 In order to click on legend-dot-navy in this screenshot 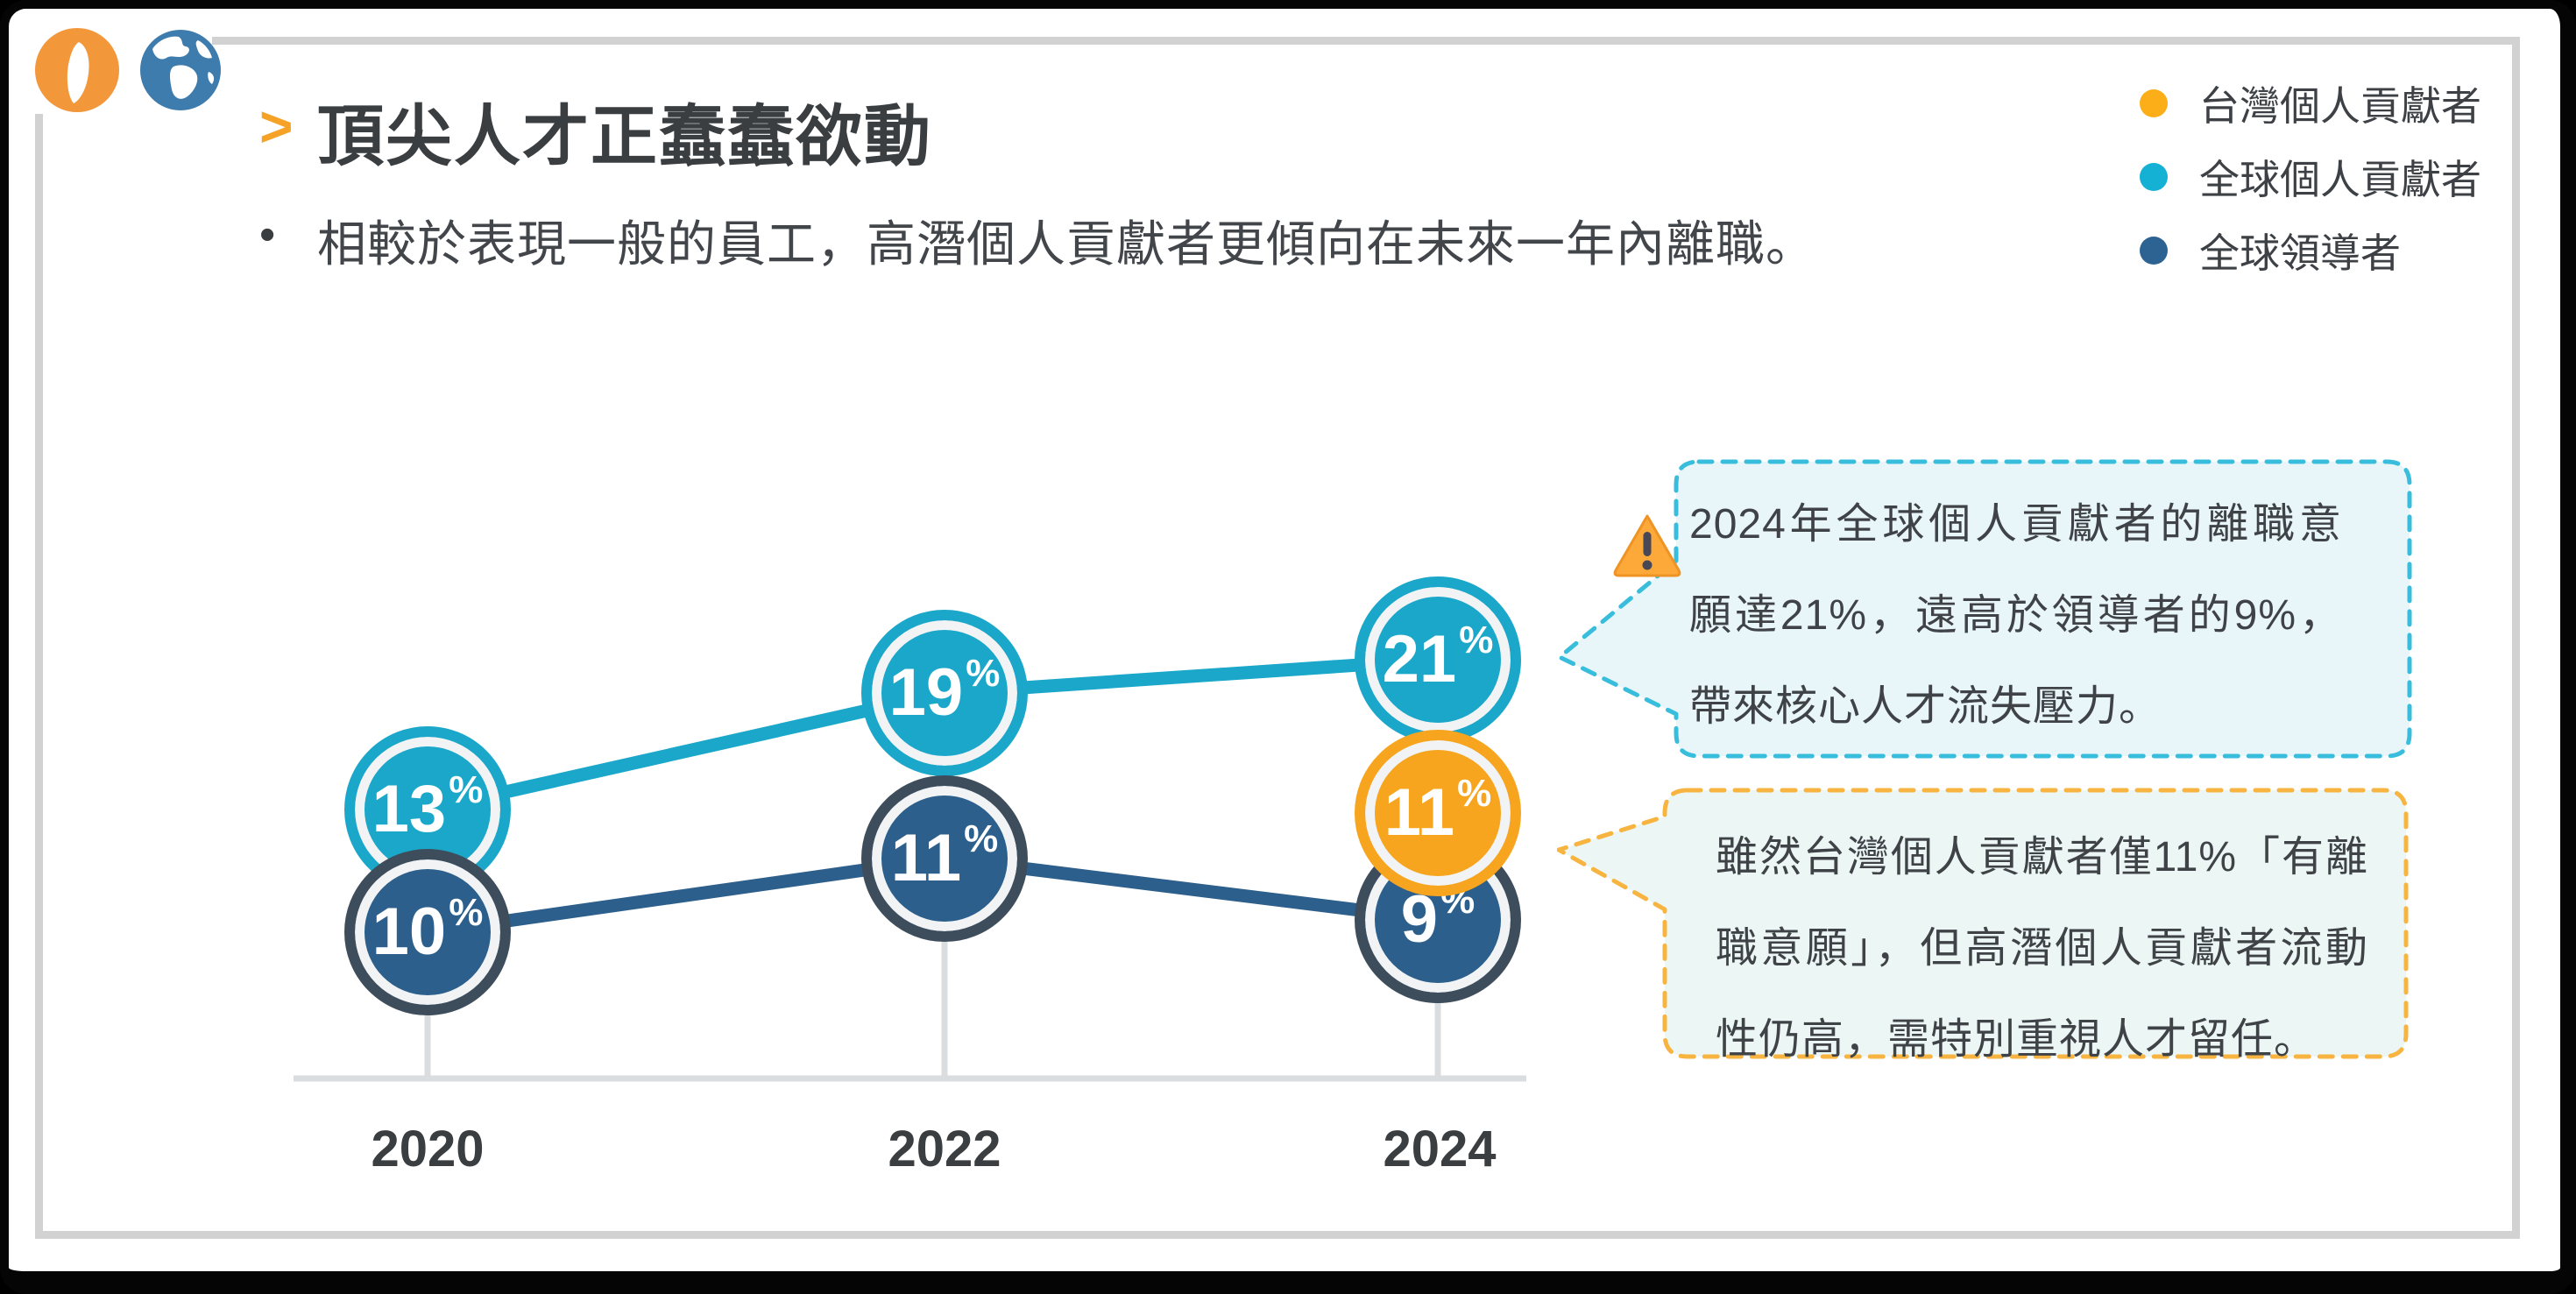, I will do `click(2154, 251)`.